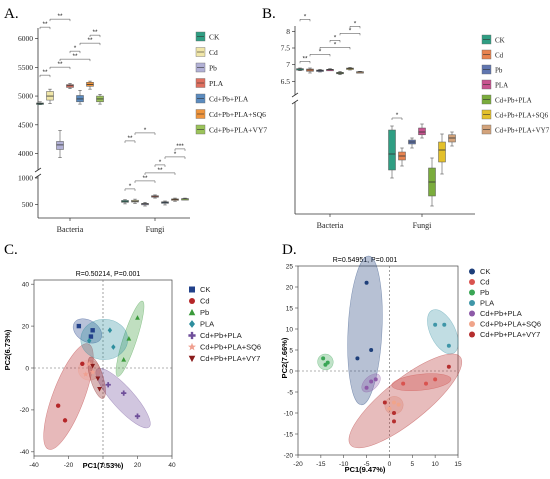 This screenshot has width=550, height=479. What do you see at coordinates (205, 301) in the screenshot?
I see `legend-label-Cd: Cd` at bounding box center [205, 301].